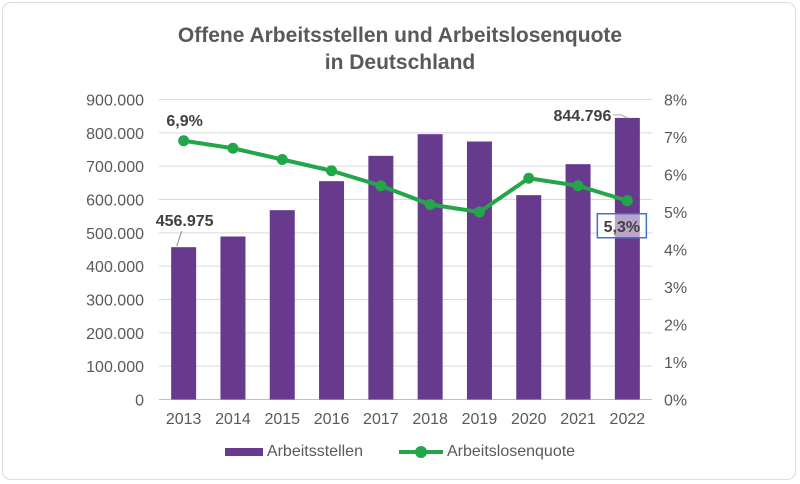 This screenshot has height=484, width=800. I want to click on y-right-tick-label: 8%, so click(675, 101).